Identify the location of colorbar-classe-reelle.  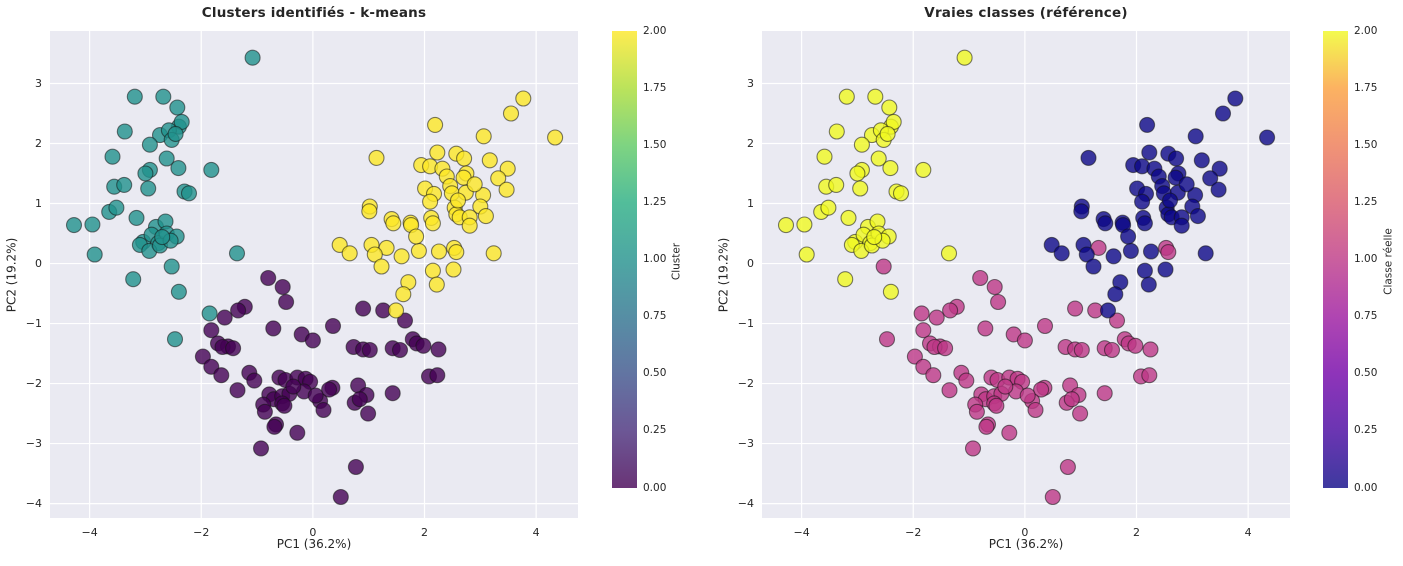
(1335, 259).